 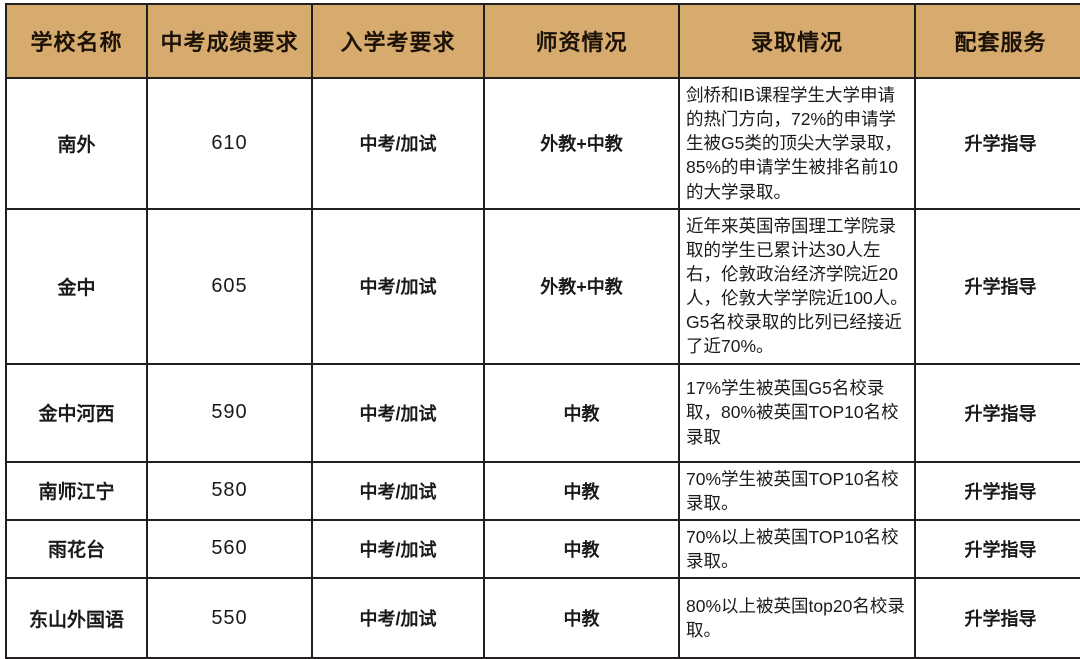 I want to click on cell-admissions: 80%以上被英国top20名校录取。, so click(x=797, y=618).